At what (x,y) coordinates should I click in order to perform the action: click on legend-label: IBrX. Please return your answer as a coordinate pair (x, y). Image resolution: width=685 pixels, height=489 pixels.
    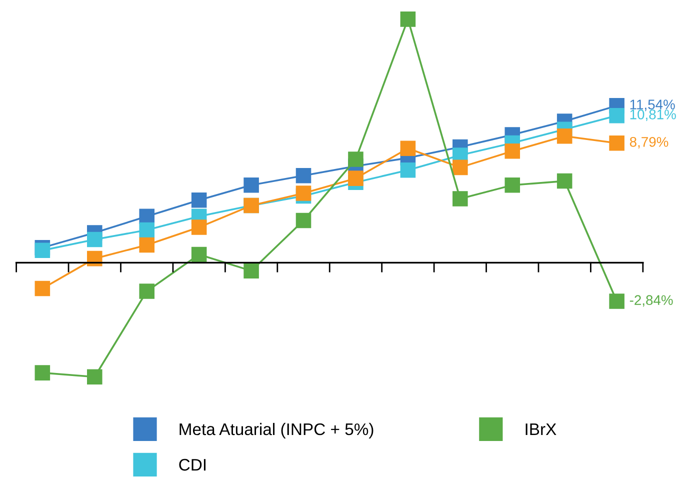
    Looking at the image, I should click on (541, 430).